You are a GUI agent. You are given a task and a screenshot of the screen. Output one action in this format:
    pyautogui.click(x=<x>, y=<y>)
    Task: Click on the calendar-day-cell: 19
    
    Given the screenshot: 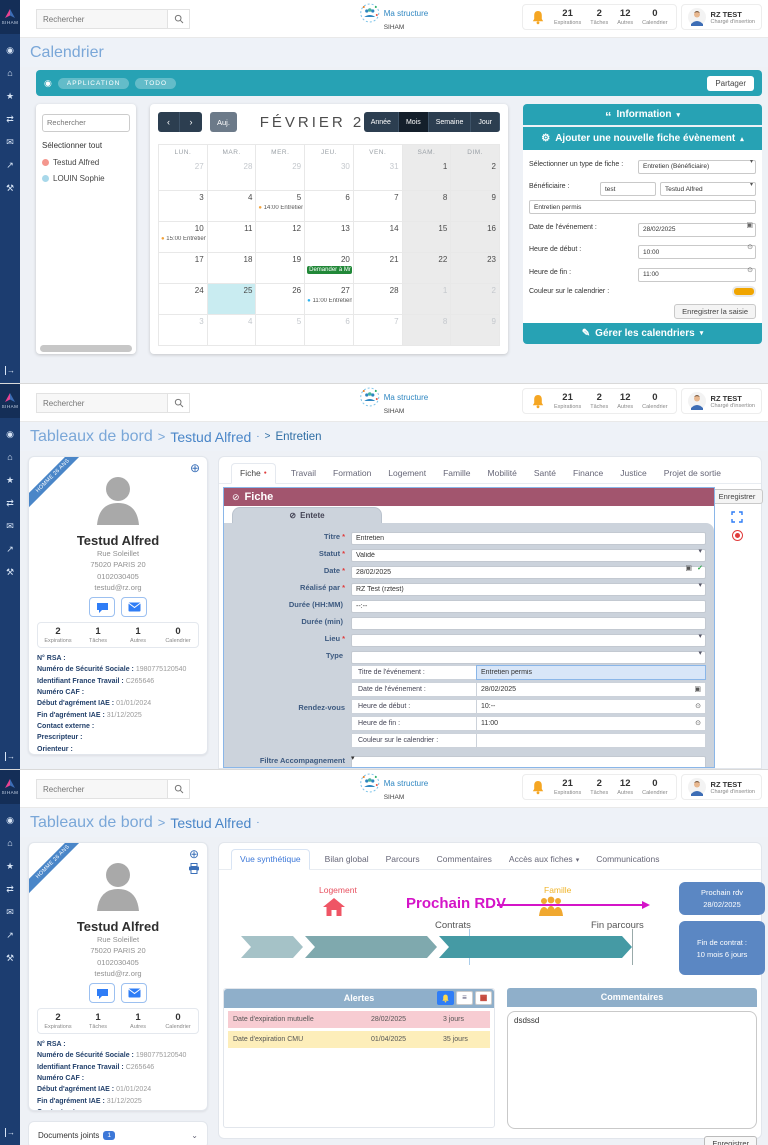 What is the action you would take?
    pyautogui.click(x=281, y=268)
    